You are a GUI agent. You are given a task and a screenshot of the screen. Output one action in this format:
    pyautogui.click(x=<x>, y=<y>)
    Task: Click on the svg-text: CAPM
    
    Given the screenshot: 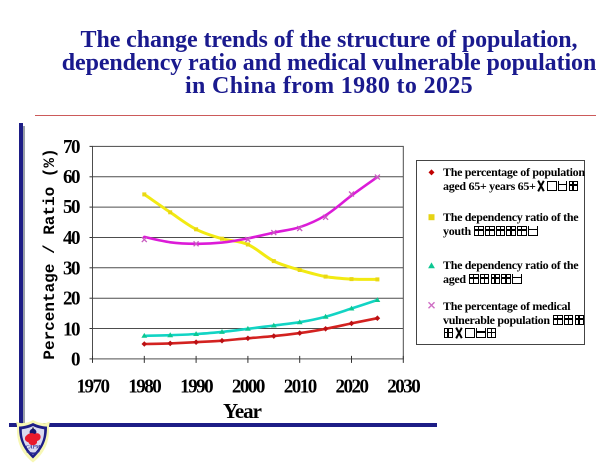 What is the action you would take?
    pyautogui.click(x=33, y=448)
    